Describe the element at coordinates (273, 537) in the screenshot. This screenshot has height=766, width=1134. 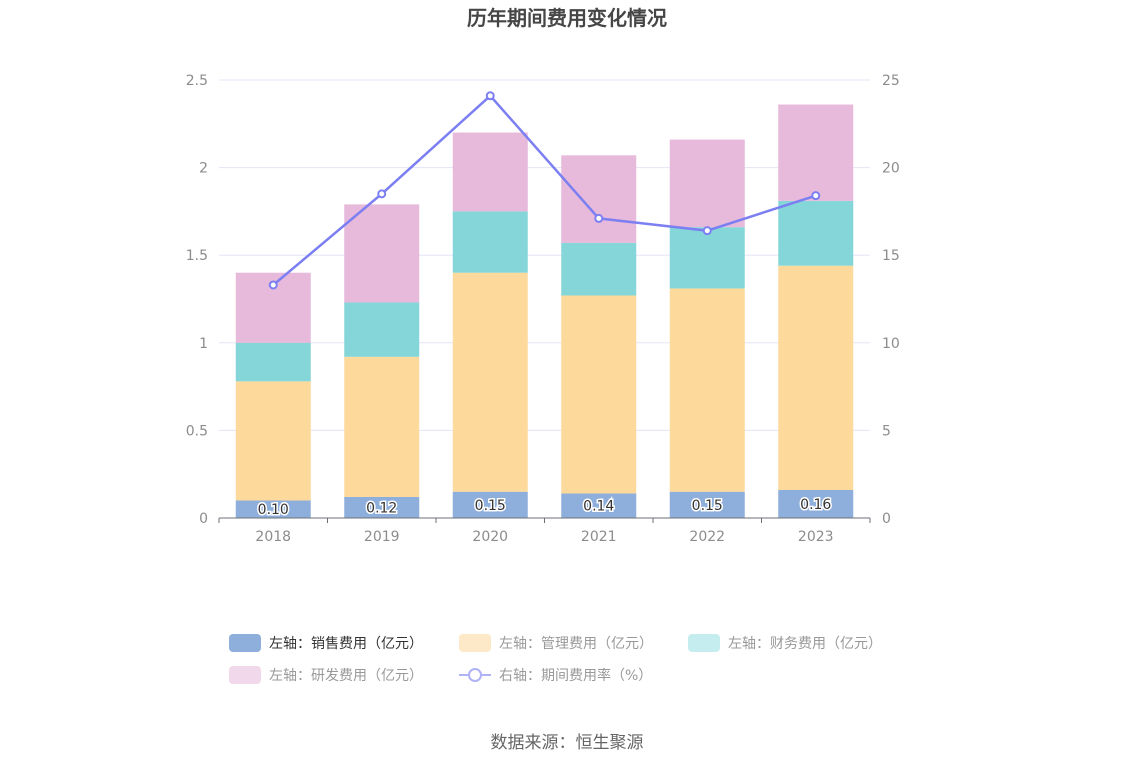
I see `x-tick-label: 2018` at that location.